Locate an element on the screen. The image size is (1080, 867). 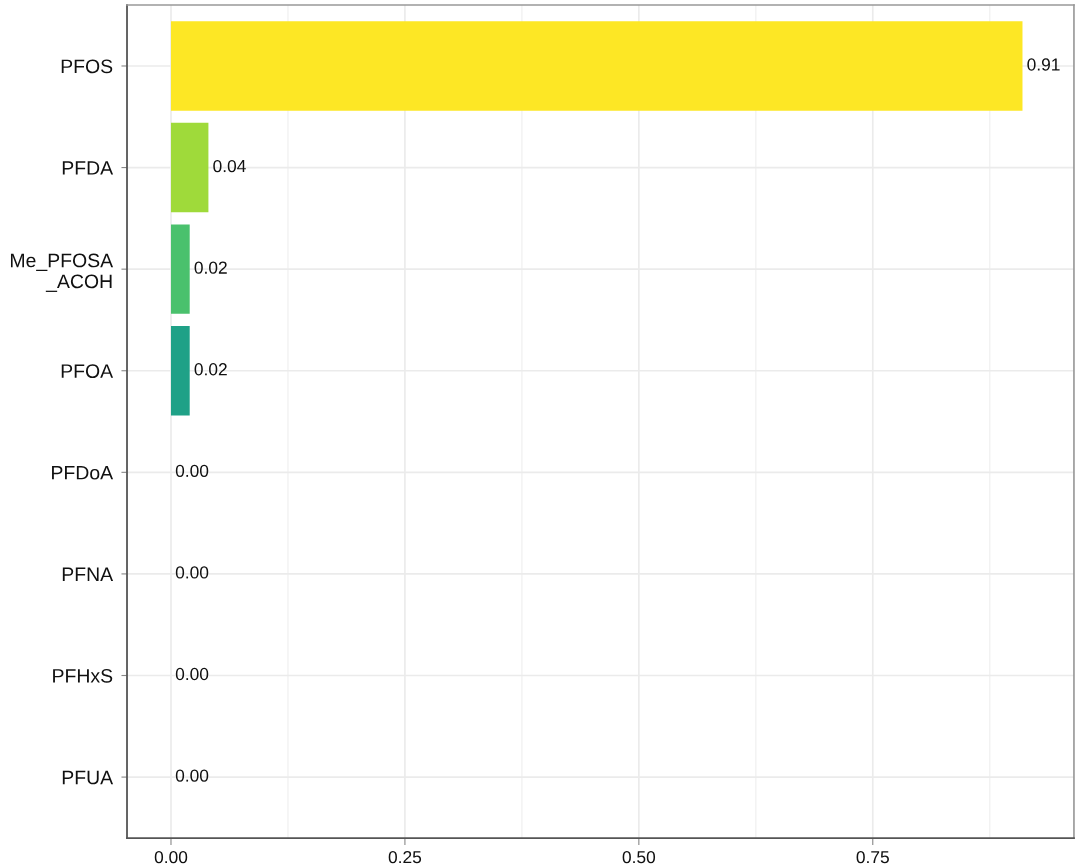
x-tick-label: 0.25 is located at coordinates (405, 857).